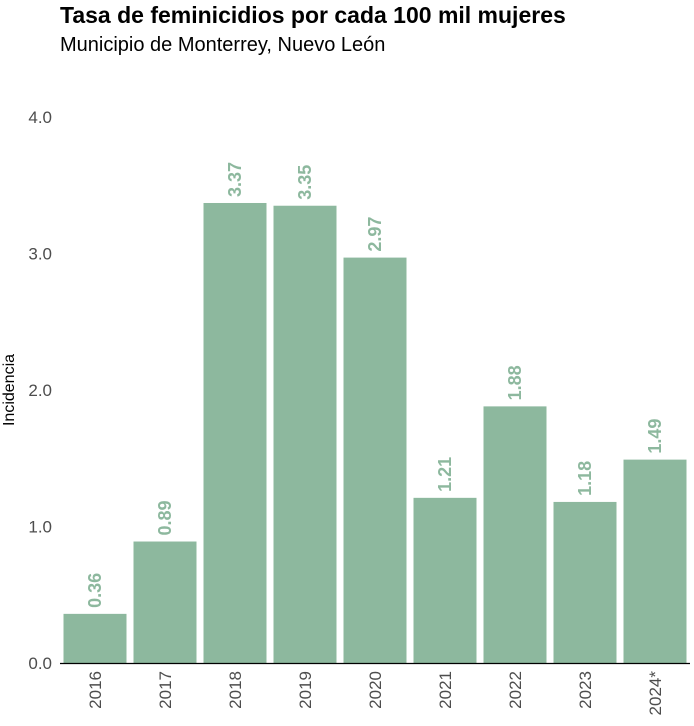 This screenshot has height=726, width=694. Describe the element at coordinates (515, 690) in the screenshot. I see `x-tick-label: 2022` at that location.